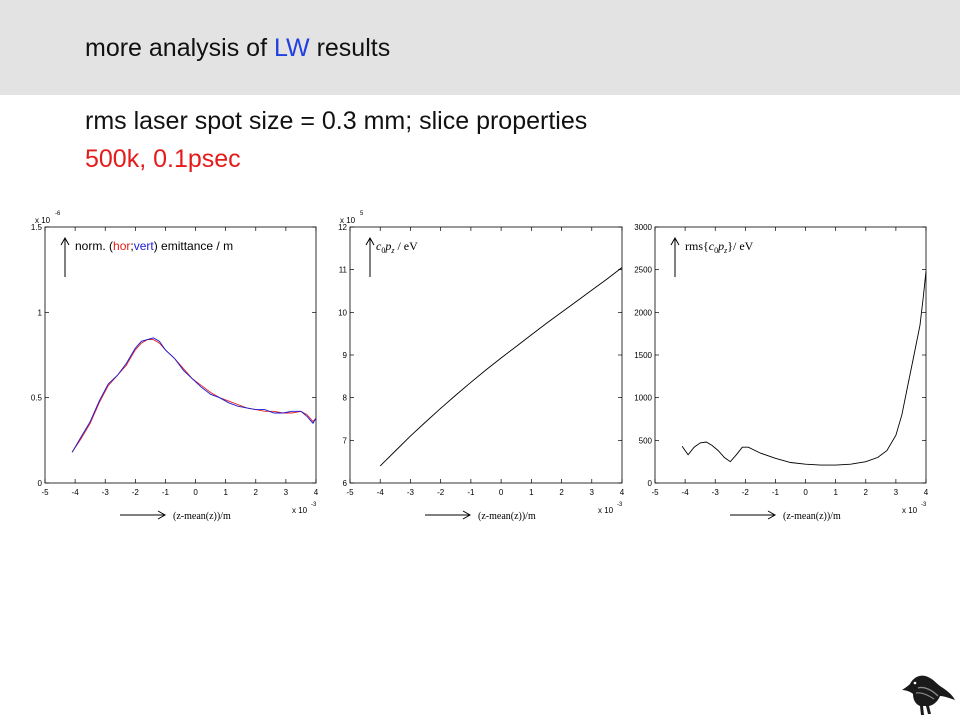  What do you see at coordinates (58, 214) in the screenshot?
I see `y-exponent-power: -6` at bounding box center [58, 214].